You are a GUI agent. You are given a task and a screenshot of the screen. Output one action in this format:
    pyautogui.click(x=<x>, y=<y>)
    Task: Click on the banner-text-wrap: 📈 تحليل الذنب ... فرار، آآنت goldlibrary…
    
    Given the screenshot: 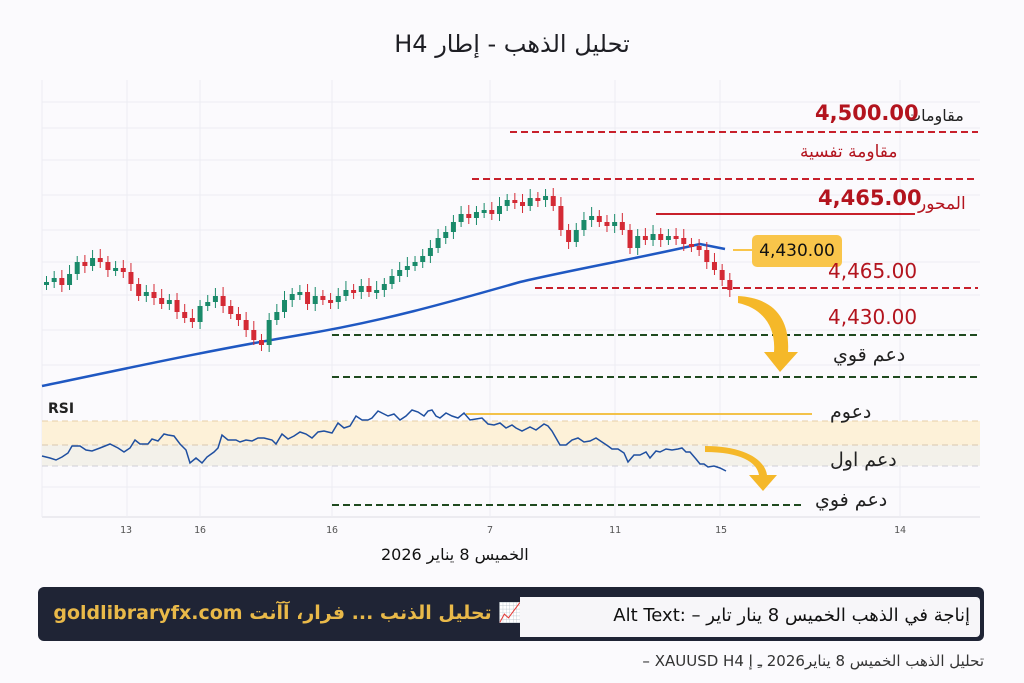 What is the action you would take?
    pyautogui.click(x=287, y=612)
    